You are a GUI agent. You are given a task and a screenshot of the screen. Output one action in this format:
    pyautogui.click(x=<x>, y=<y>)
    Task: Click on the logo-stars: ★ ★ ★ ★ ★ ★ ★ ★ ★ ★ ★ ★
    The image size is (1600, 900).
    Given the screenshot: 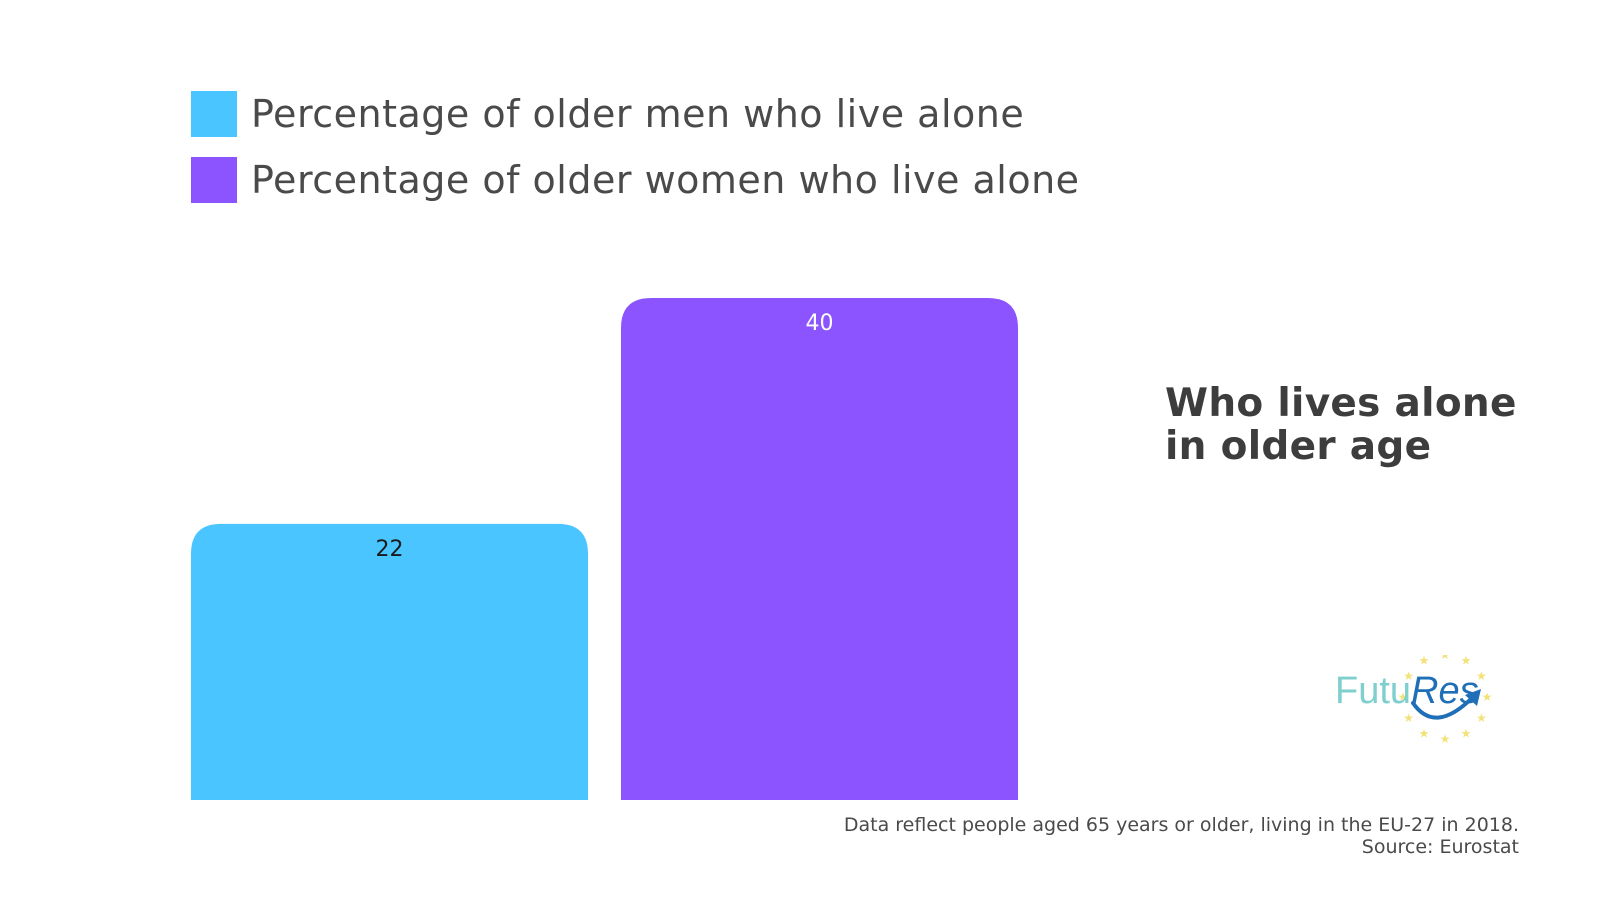 What is the action you would take?
    pyautogui.click(x=1445, y=700)
    